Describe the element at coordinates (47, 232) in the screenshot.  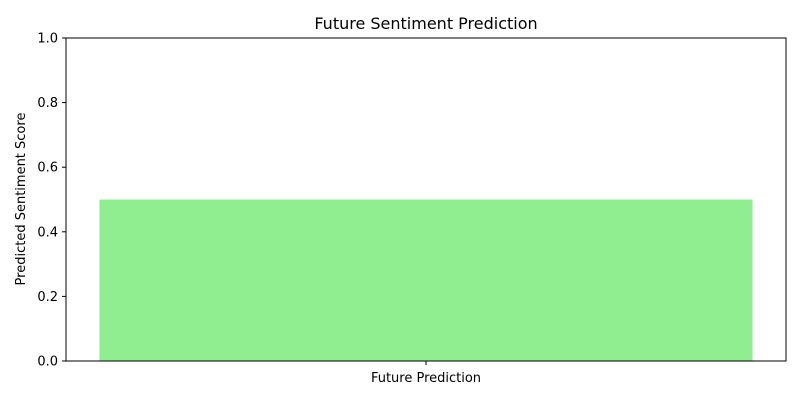
I see `y-tick-label: 0.4` at that location.